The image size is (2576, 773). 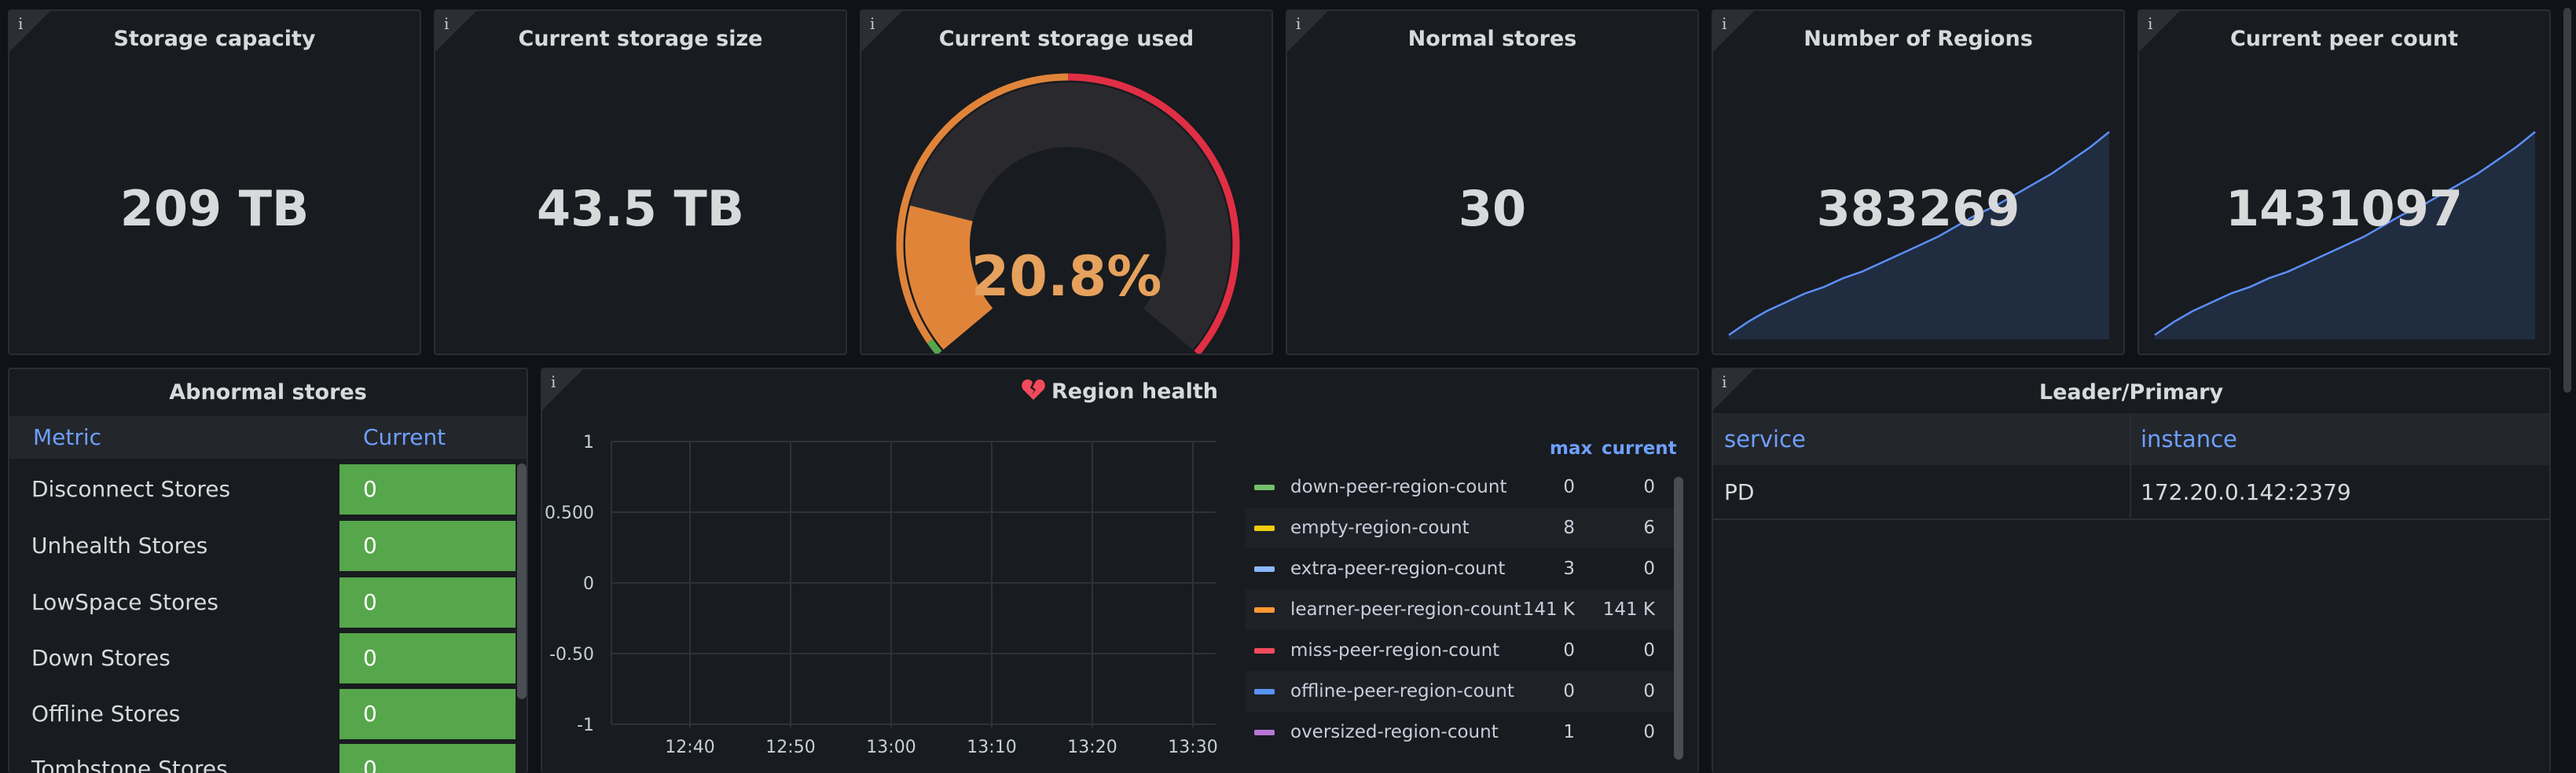 I want to click on table-header: service instance, so click(x=2131, y=439).